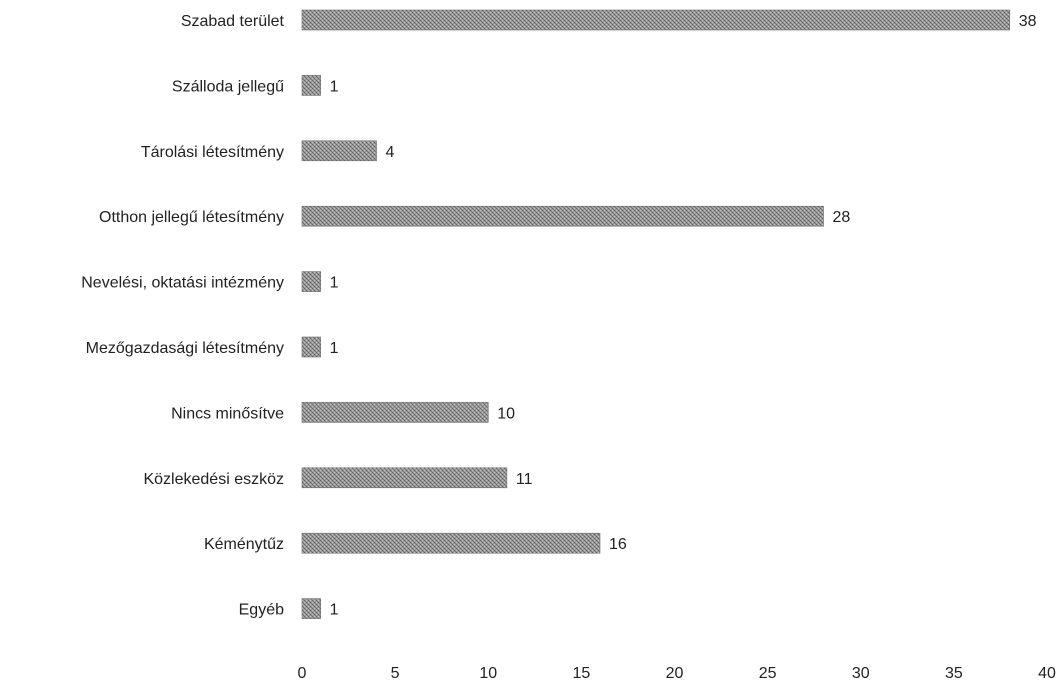  What do you see at coordinates (618, 544) in the screenshot?
I see `data-label: 16` at bounding box center [618, 544].